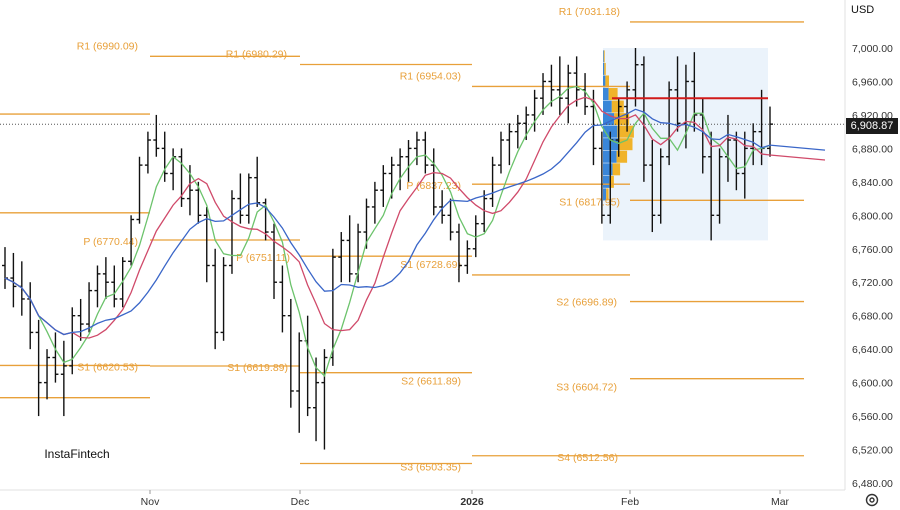  I want to click on pivot-level-label: P (6751.11), so click(263, 258).